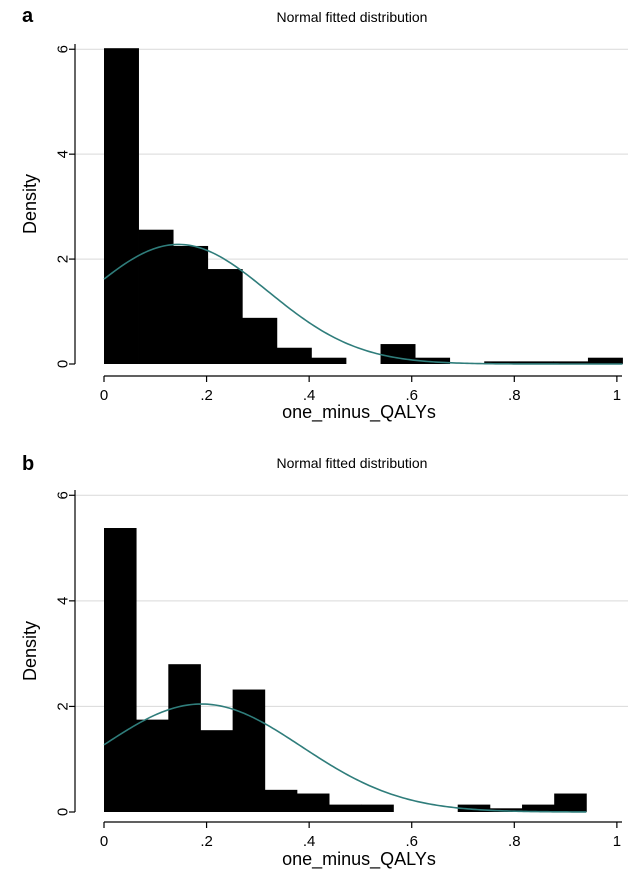 The height and width of the screenshot is (874, 635). I want to click on panel-label: b, so click(28, 464).